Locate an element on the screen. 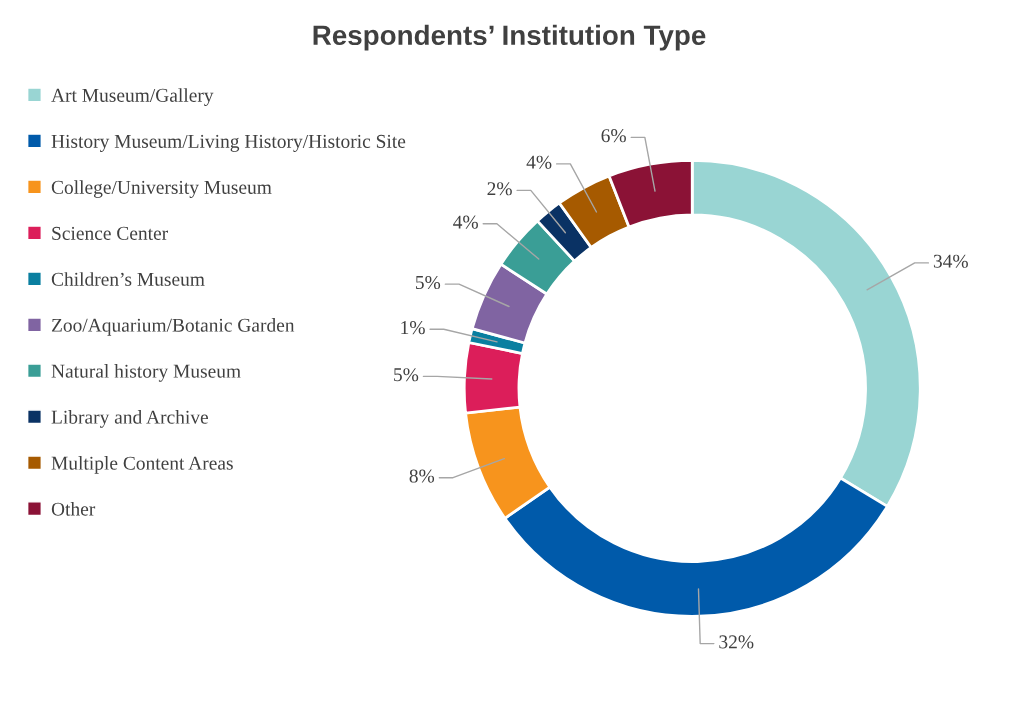  legend-label: Art Museum/Gallery is located at coordinates (132, 97).